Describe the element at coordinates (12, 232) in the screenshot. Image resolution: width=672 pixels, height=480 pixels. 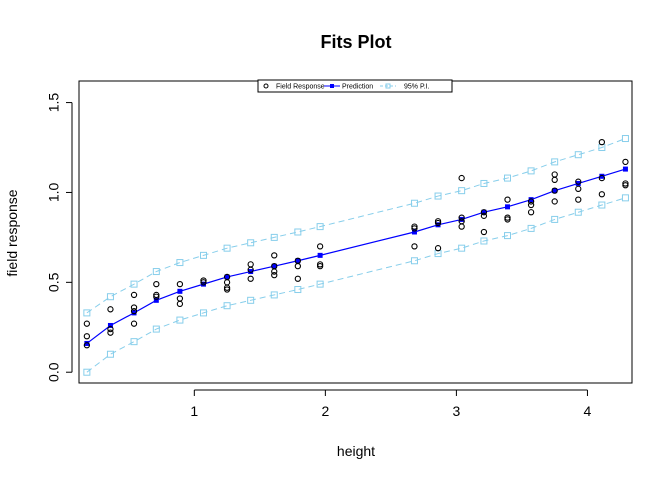
I see `y-axis-label: field response` at that location.